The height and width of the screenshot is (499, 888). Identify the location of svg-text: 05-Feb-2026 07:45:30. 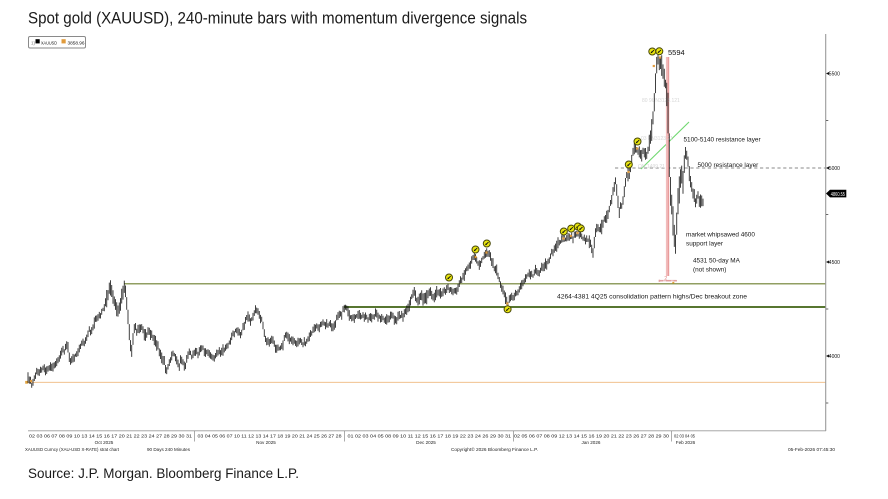
(812, 449).